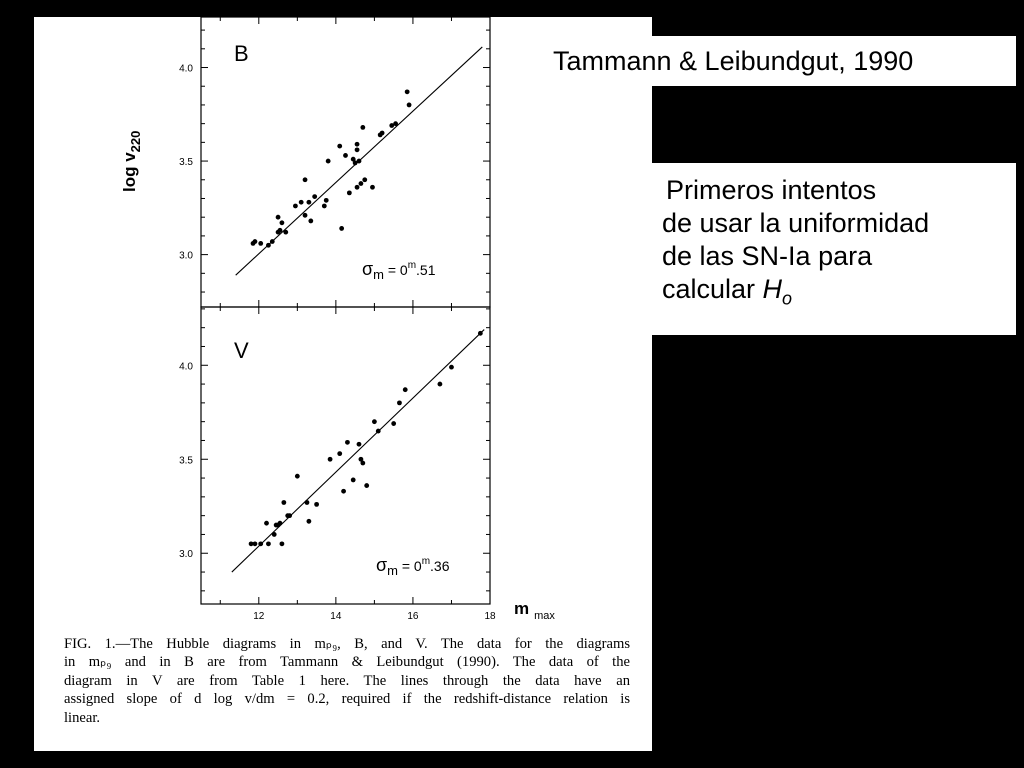 Image resolution: width=1024 pixels, height=768 pixels. What do you see at coordinates (834, 294) in the screenshot?
I see `note-line-last: calcular Ho` at bounding box center [834, 294].